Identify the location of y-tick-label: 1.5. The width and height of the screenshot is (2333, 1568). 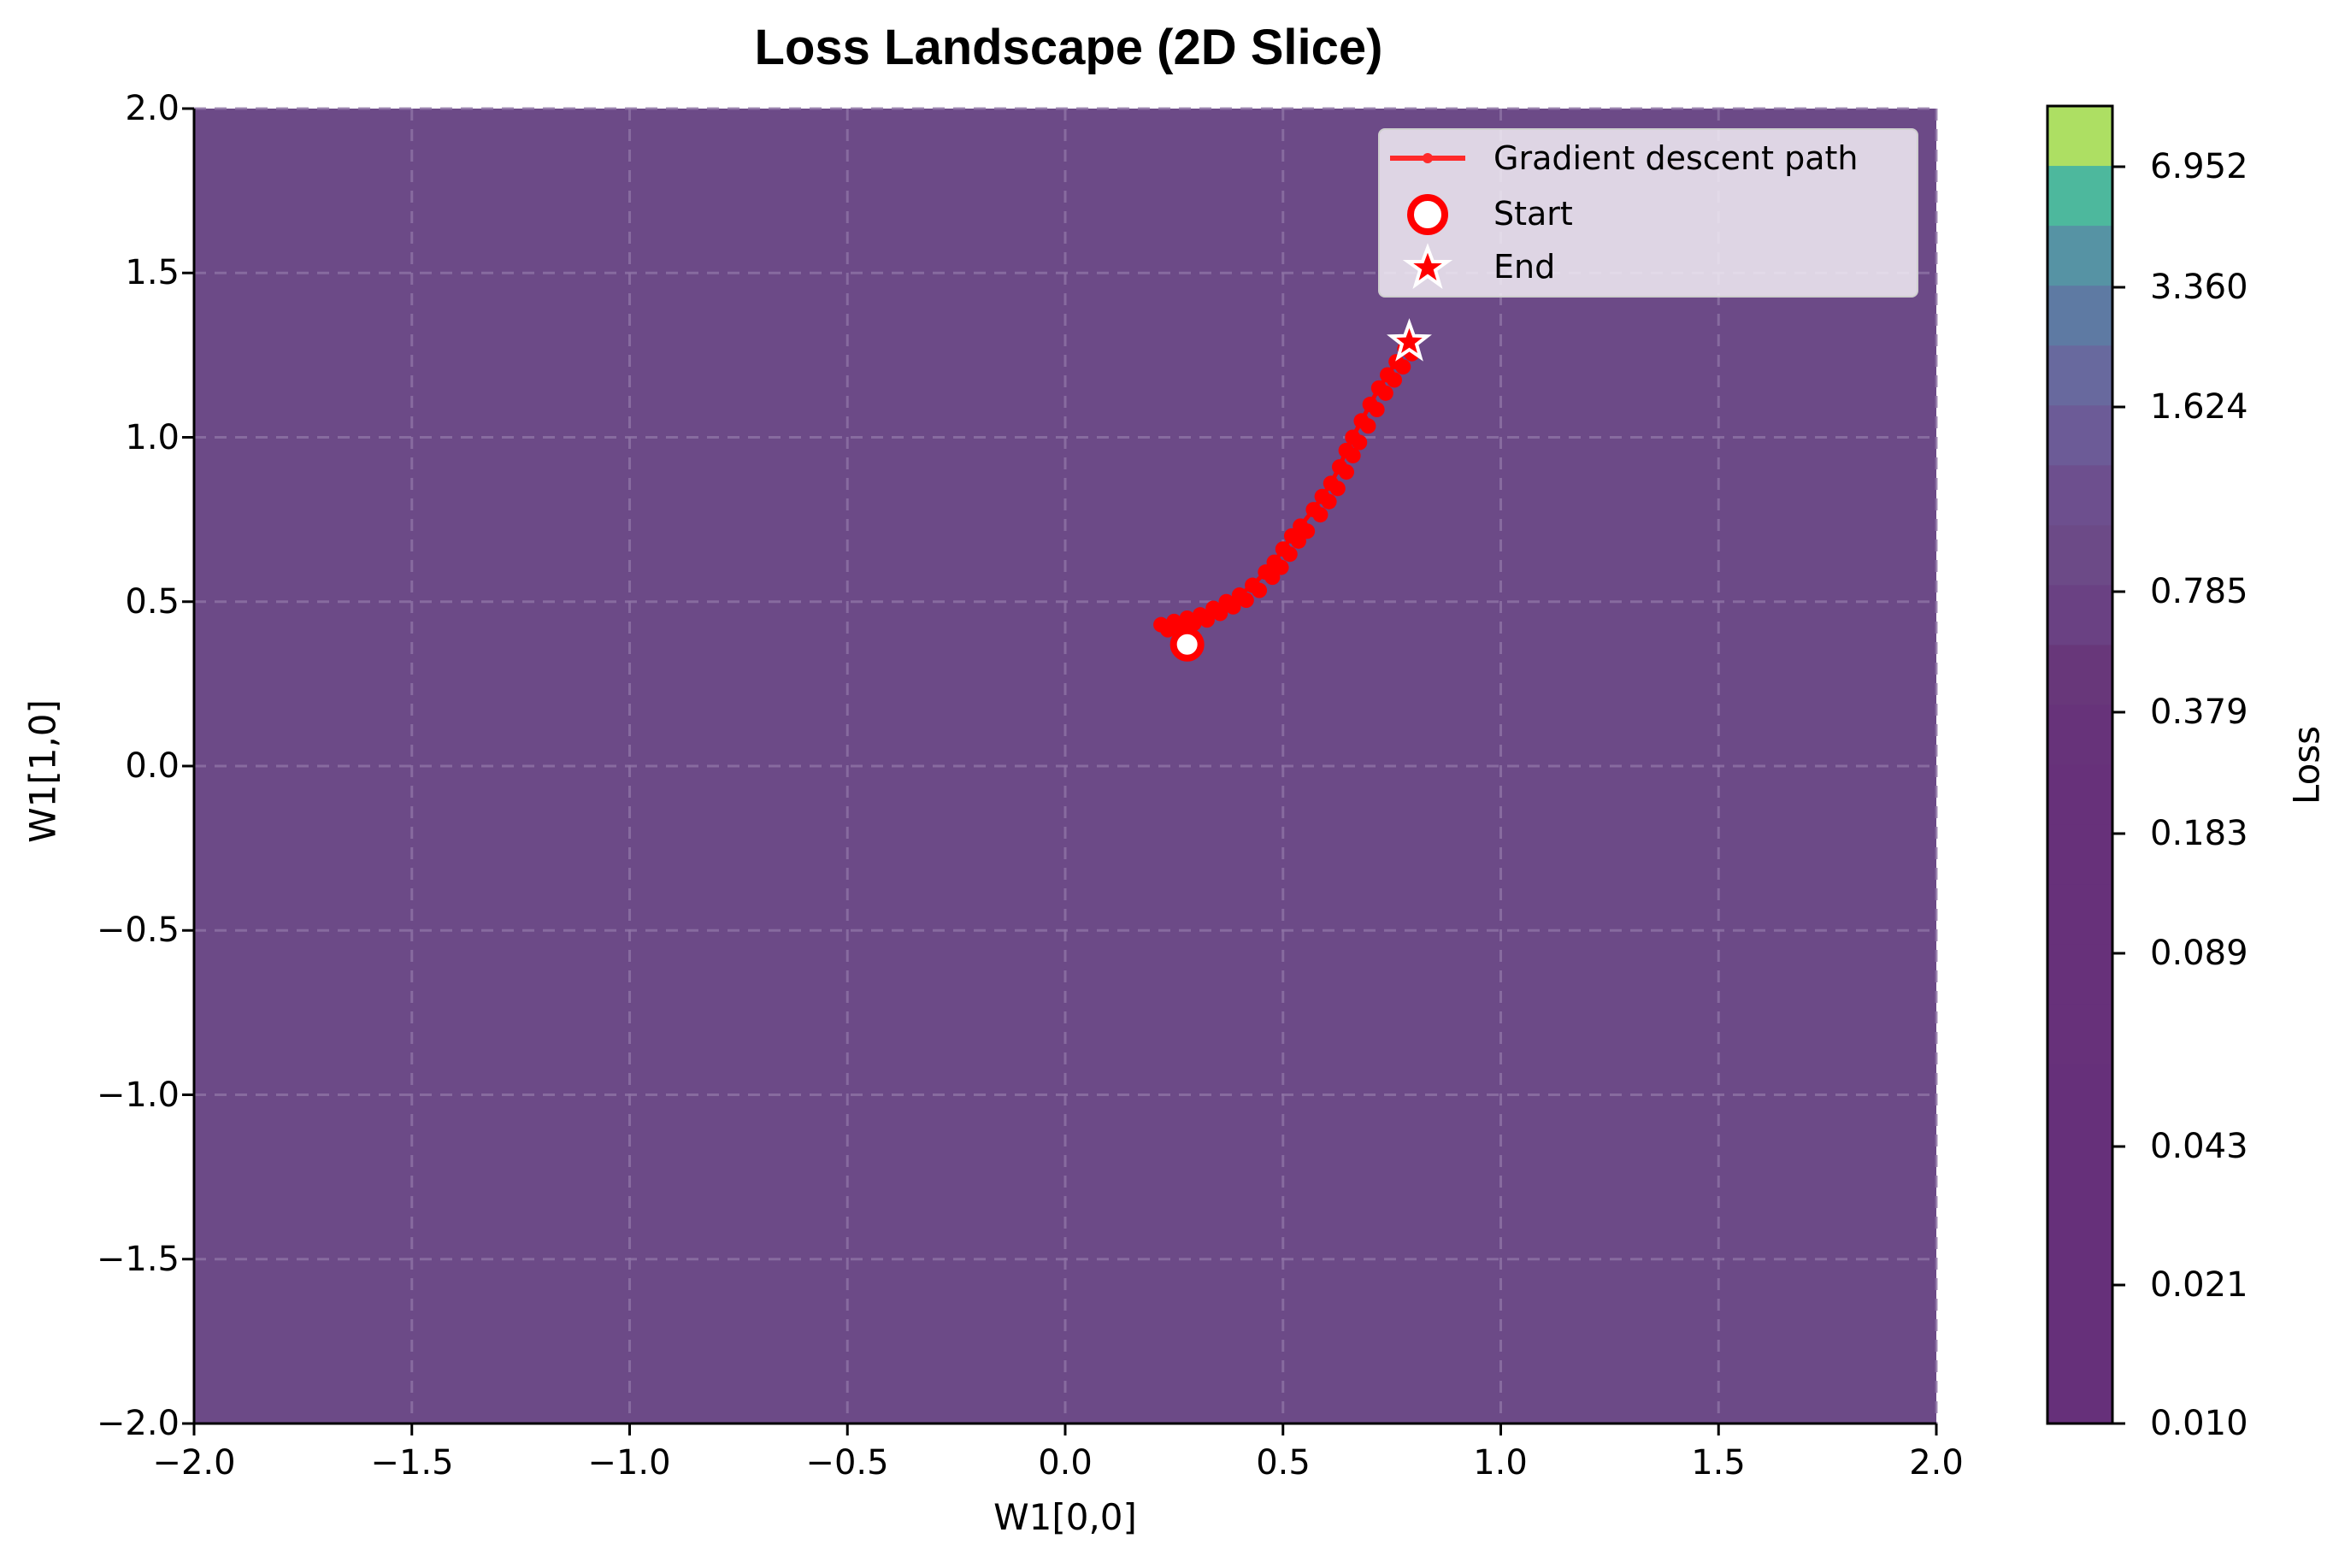
(152, 273).